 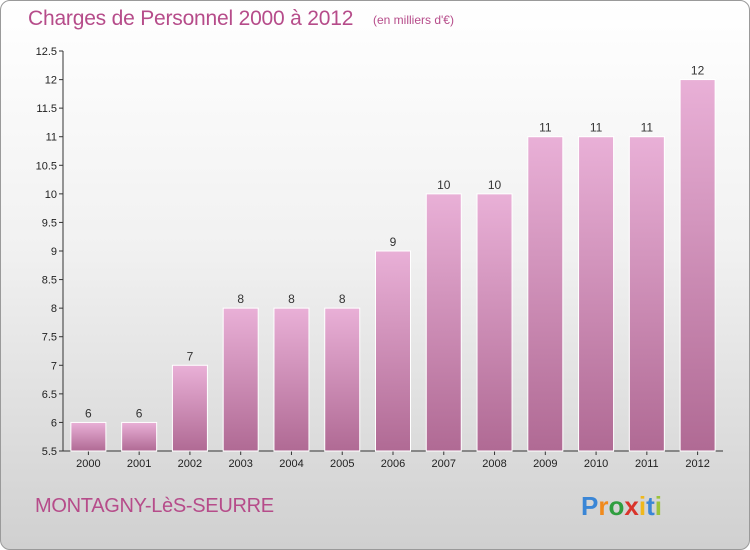 I want to click on x-tick-label: 2005, so click(x=342, y=464).